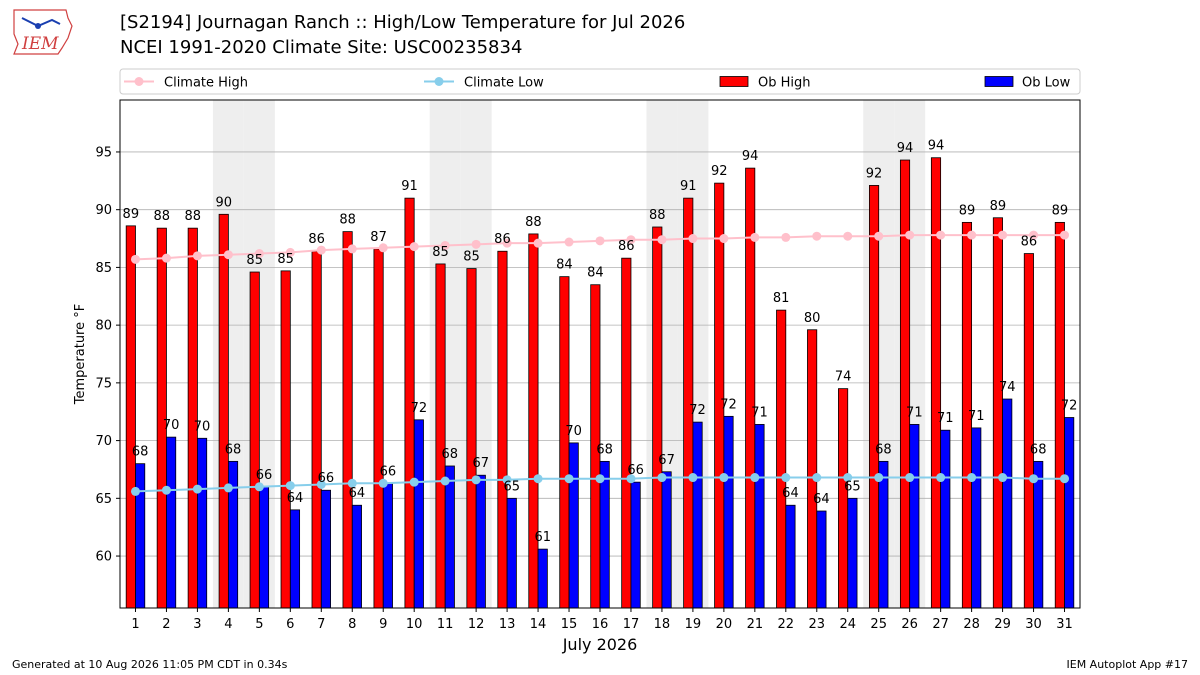 This screenshot has width=1200, height=675. I want to click on ob-low-label: 67, so click(666, 460).